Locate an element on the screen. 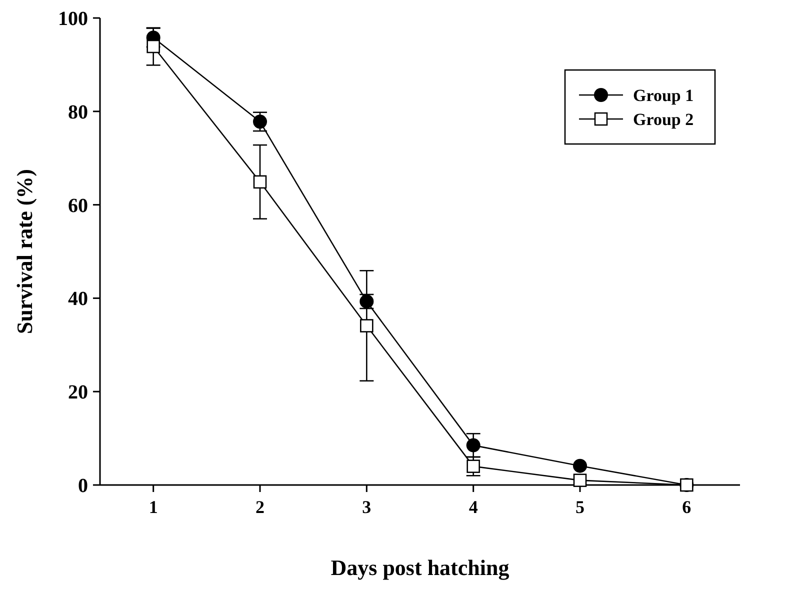 The height and width of the screenshot is (600, 785). x-tick-label: 1 is located at coordinates (153, 507).